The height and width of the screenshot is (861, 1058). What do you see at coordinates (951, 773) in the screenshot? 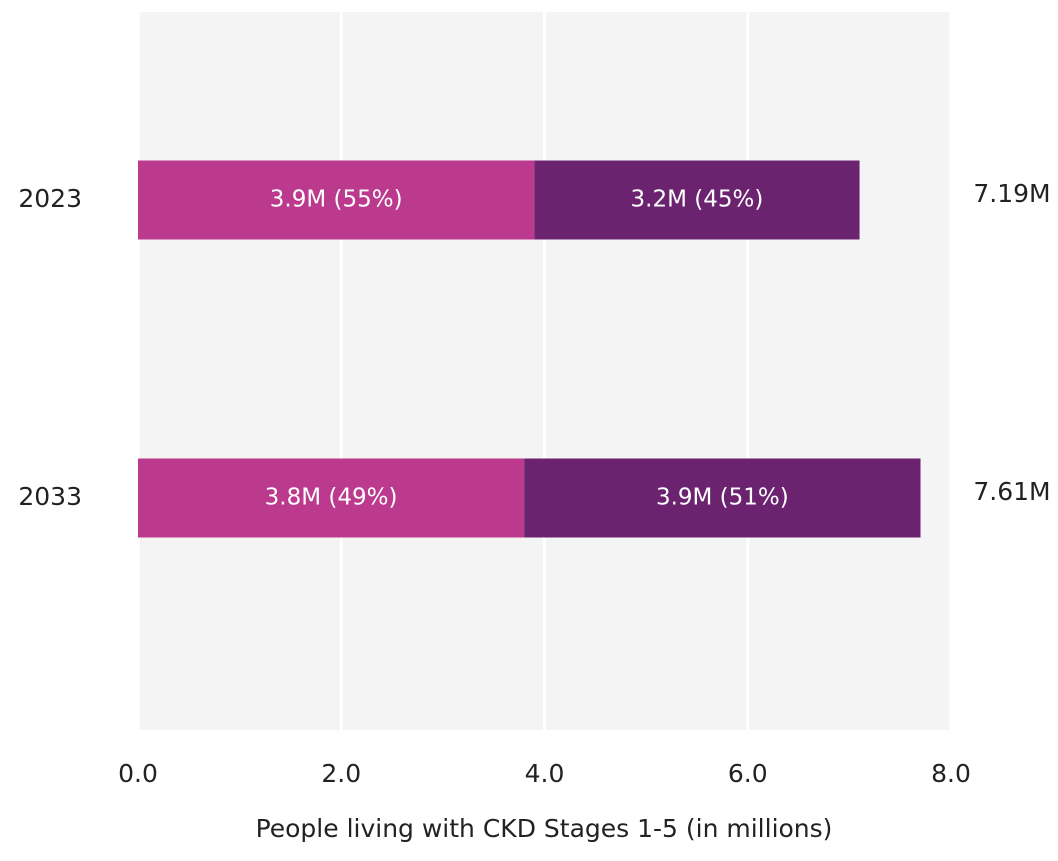
I see `x-tick-label: 8.0` at bounding box center [951, 773].